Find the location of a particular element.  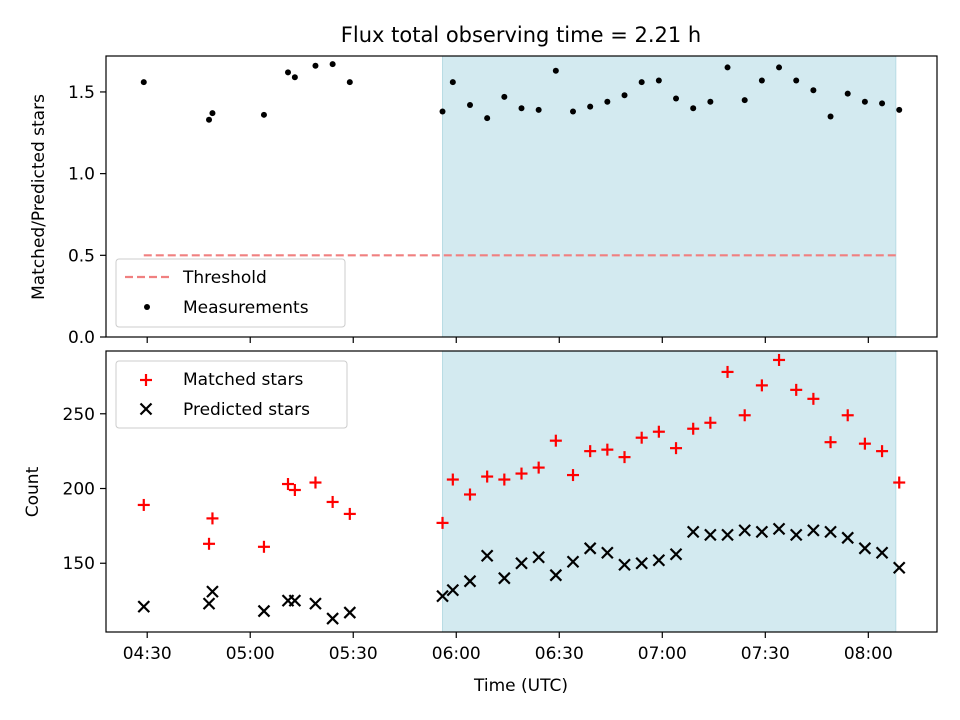

legend-predicted-swatch is located at coordinates (146, 409).